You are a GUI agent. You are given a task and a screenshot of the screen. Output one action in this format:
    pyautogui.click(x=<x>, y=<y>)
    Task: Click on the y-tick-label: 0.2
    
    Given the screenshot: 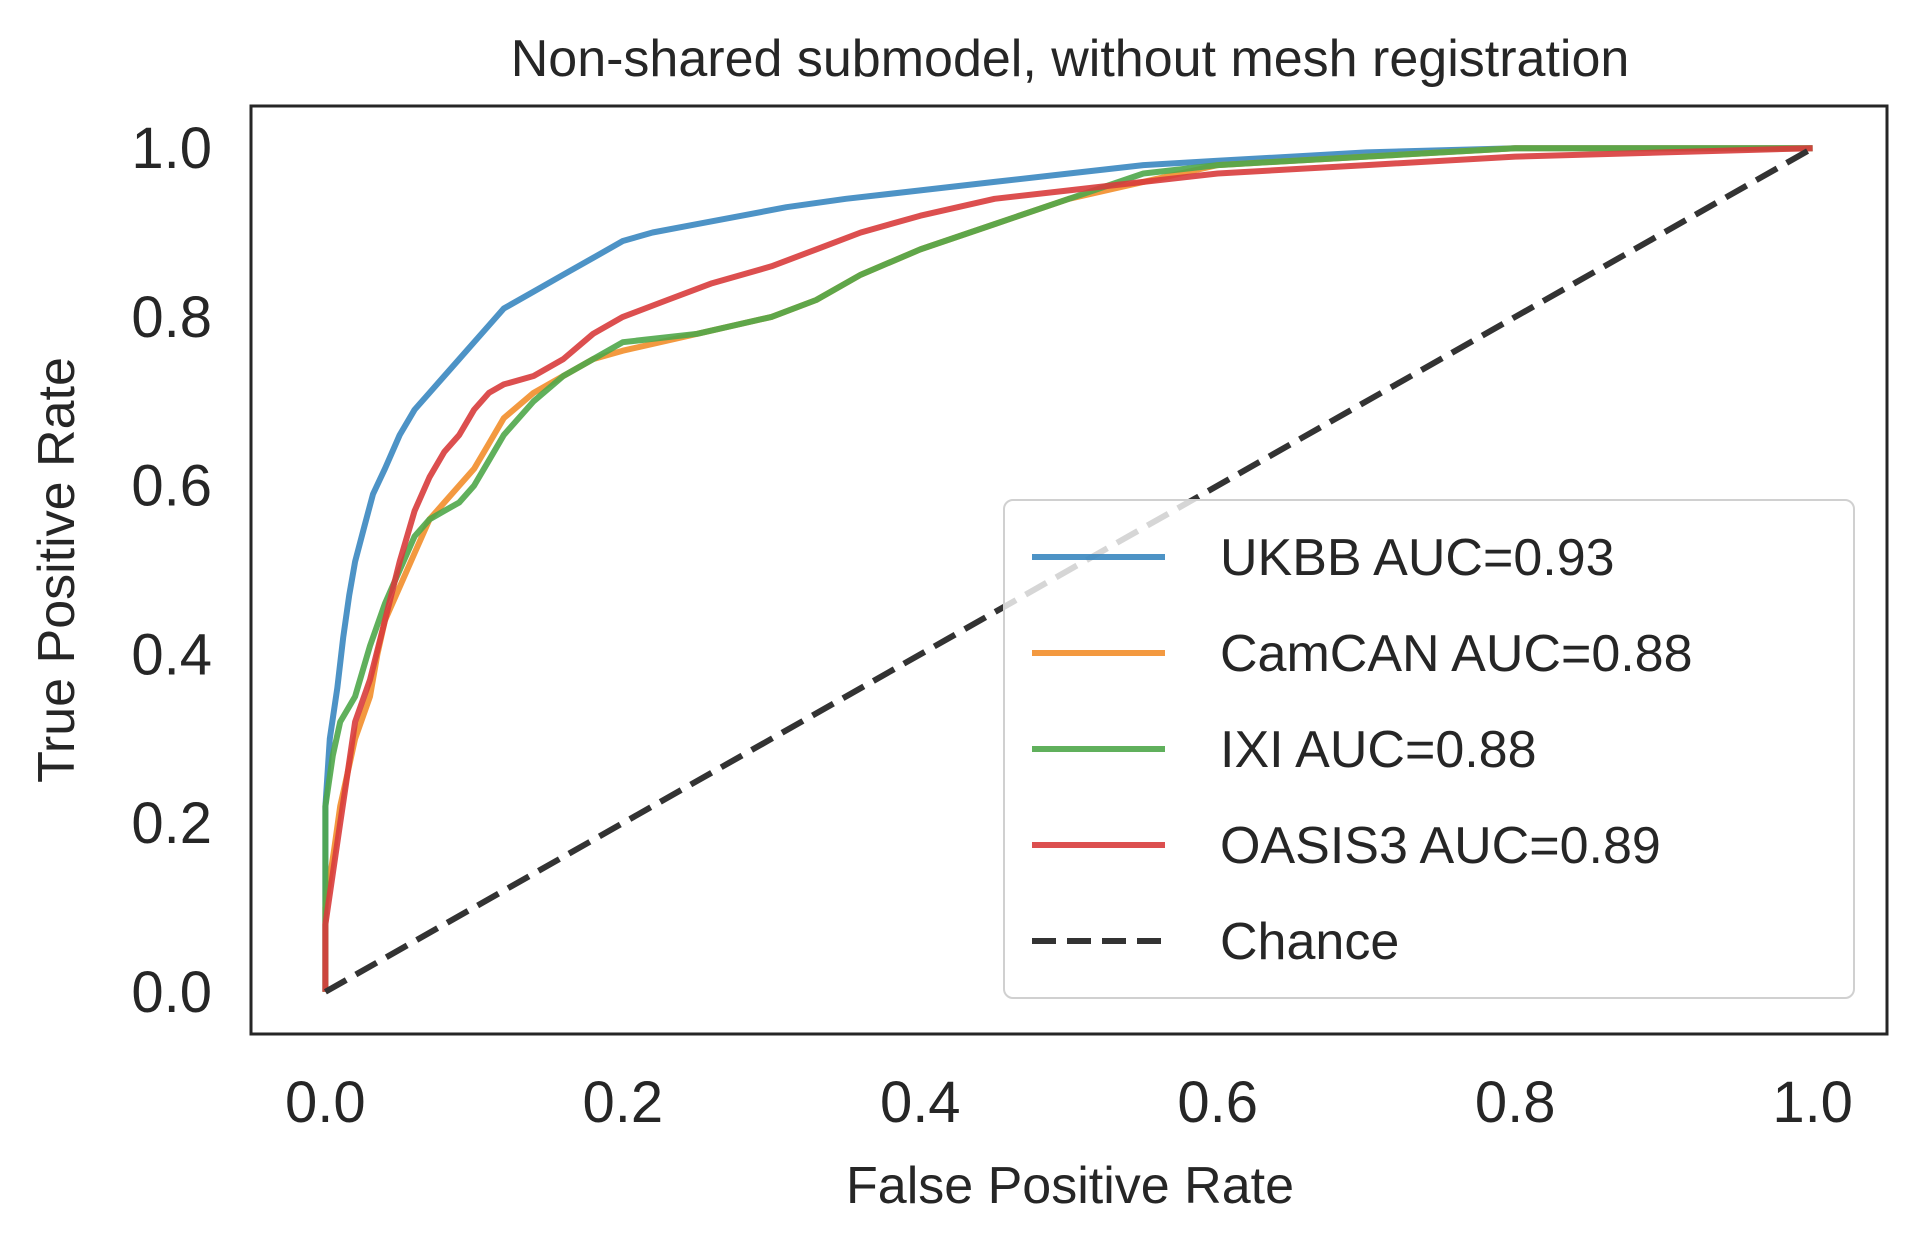 What is the action you would take?
    pyautogui.click(x=171, y=823)
    